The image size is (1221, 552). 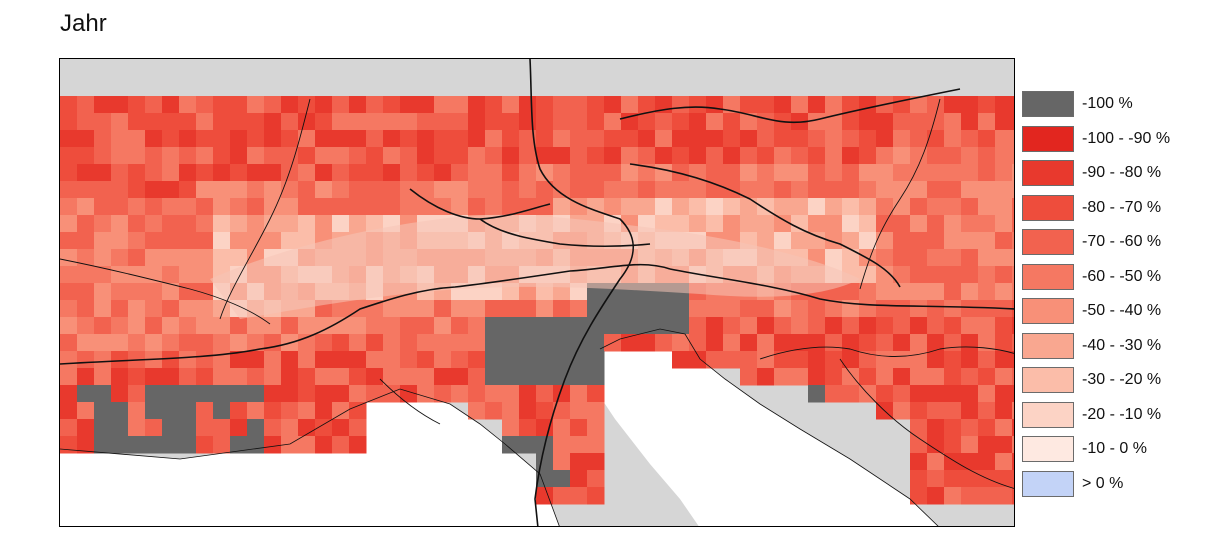 What do you see at coordinates (1048, 311) in the screenshot?
I see `legend-swatch` at bounding box center [1048, 311].